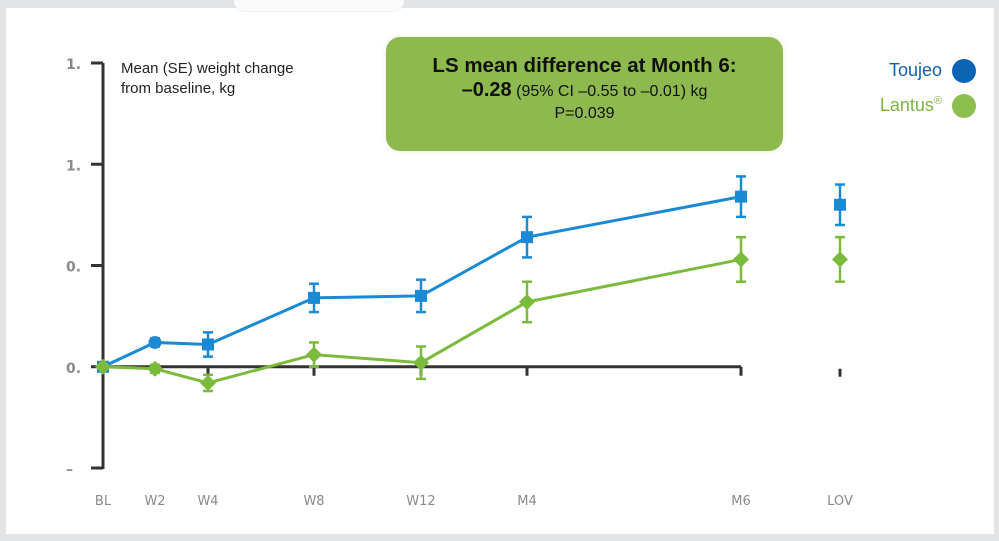  I want to click on y-tick-label: –, so click(69, 470).